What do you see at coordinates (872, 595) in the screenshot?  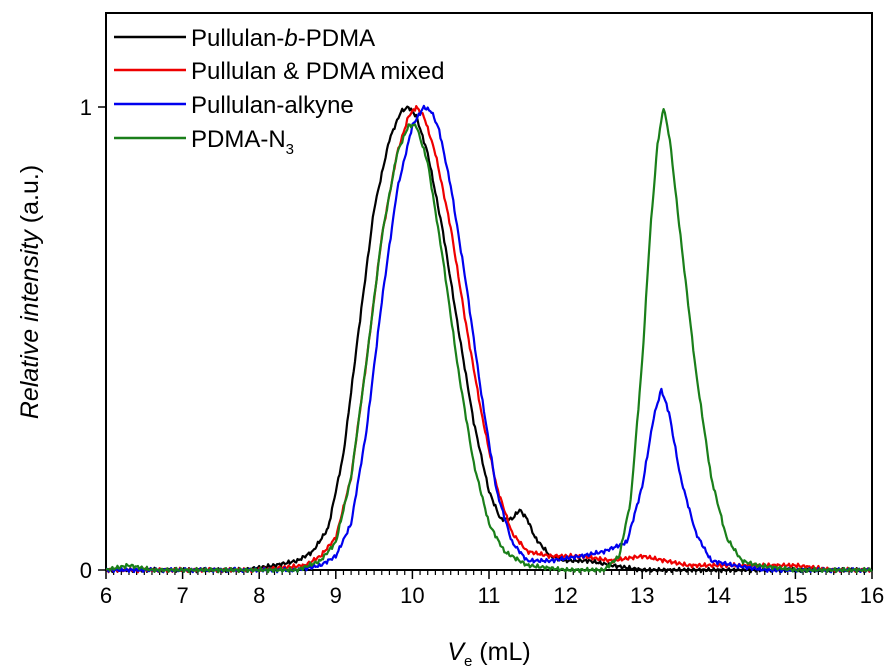 I see `x-tick-label: 16` at bounding box center [872, 595].